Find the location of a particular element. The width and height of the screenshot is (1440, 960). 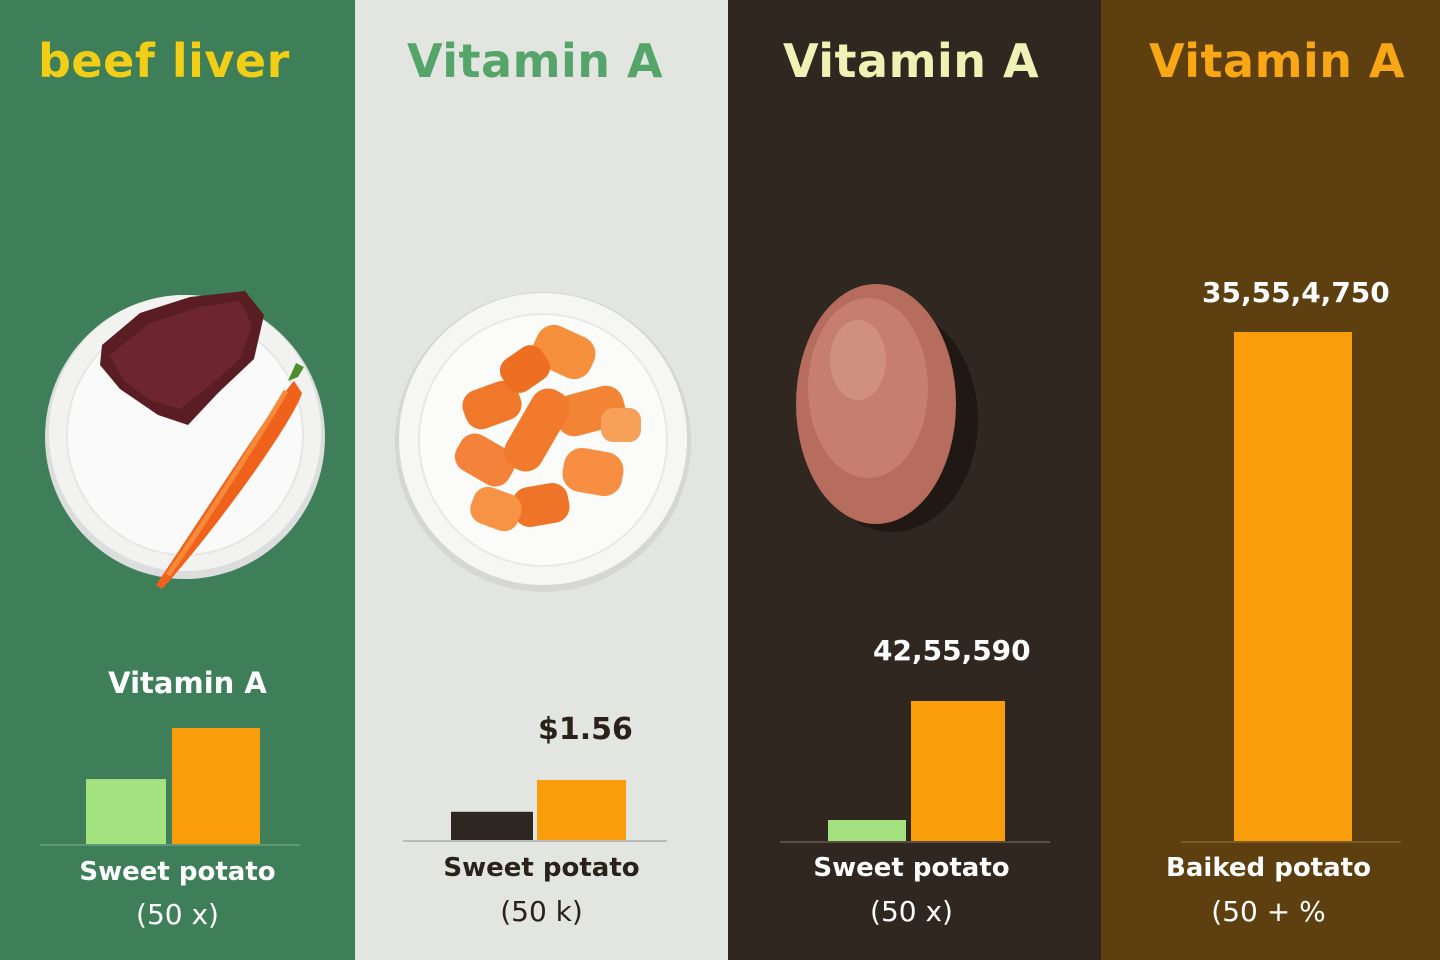

data-label: 35,55,4,750 is located at coordinates (1296, 292).